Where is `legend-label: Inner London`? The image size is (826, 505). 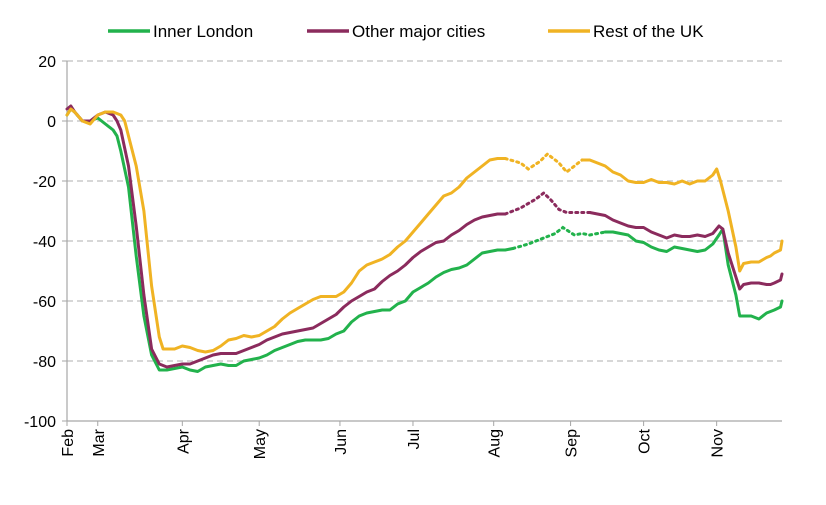 legend-label: Inner London is located at coordinates (203, 31).